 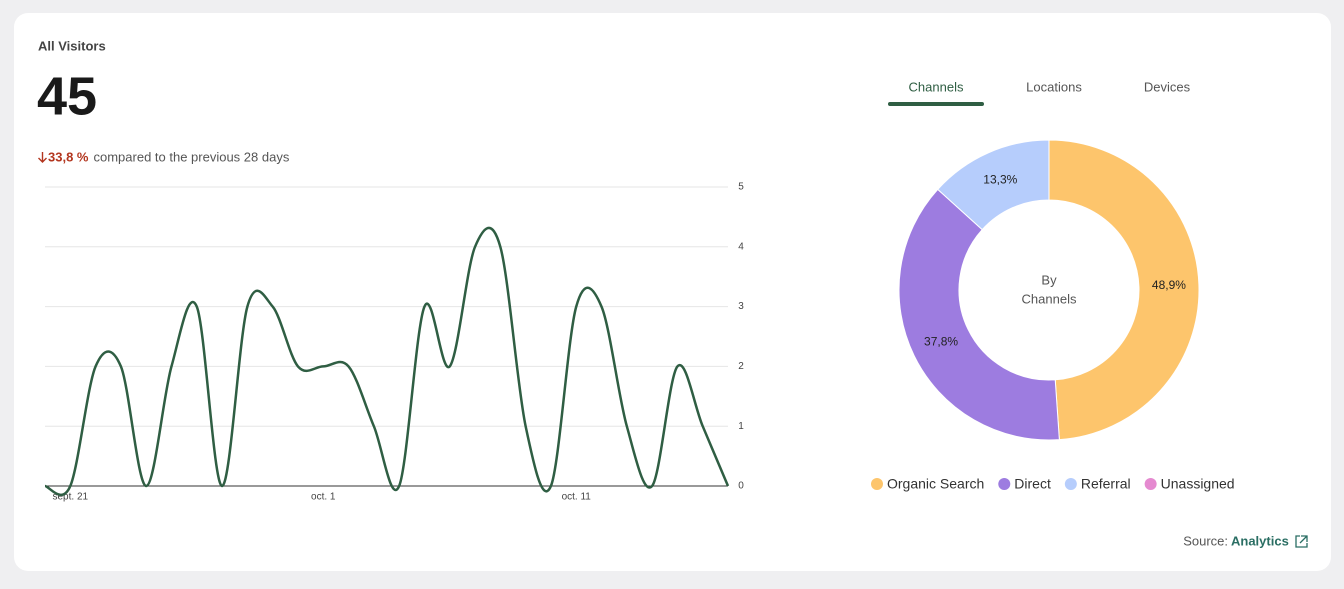 I want to click on segment-label: 13,3%, so click(x=1000, y=179).